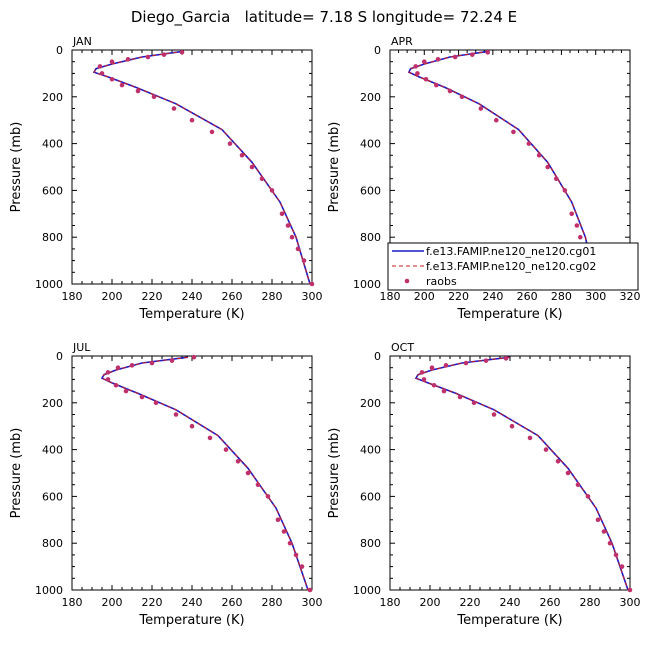 The width and height of the screenshot is (648, 648). I want to click on x-tick-label: 320, so click(630, 296).